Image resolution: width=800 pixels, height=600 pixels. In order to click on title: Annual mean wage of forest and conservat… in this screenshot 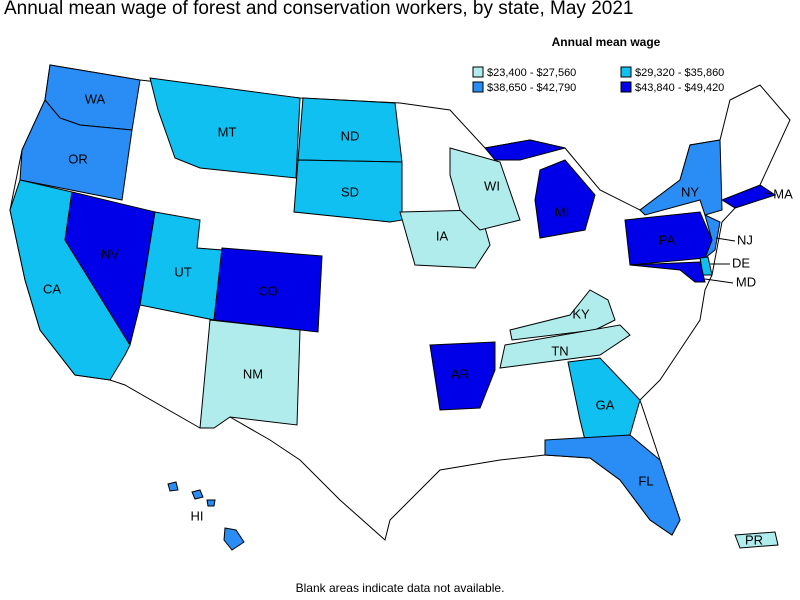, I will do `click(318, 9)`.